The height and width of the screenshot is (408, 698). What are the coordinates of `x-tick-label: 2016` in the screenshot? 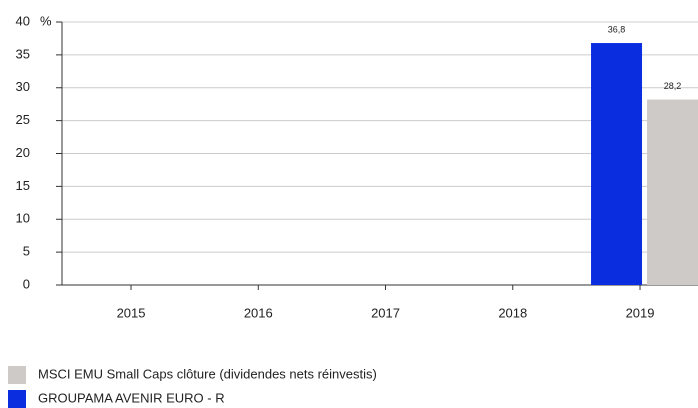 It's located at (258, 312).